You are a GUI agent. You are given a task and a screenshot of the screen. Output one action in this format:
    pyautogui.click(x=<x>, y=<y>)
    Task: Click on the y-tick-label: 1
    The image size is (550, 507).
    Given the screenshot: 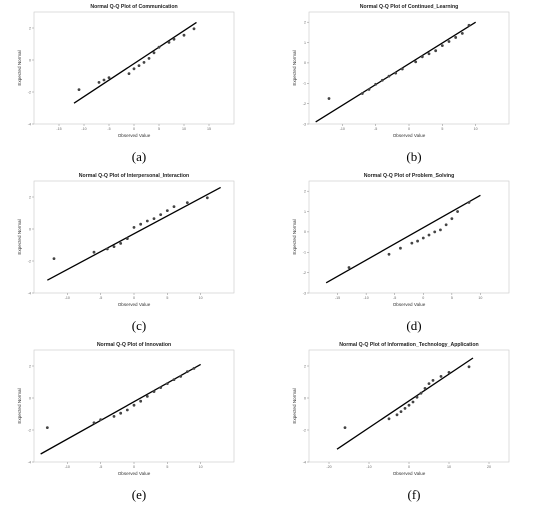 What is the action you would take?
    pyautogui.click(x=305, y=212)
    